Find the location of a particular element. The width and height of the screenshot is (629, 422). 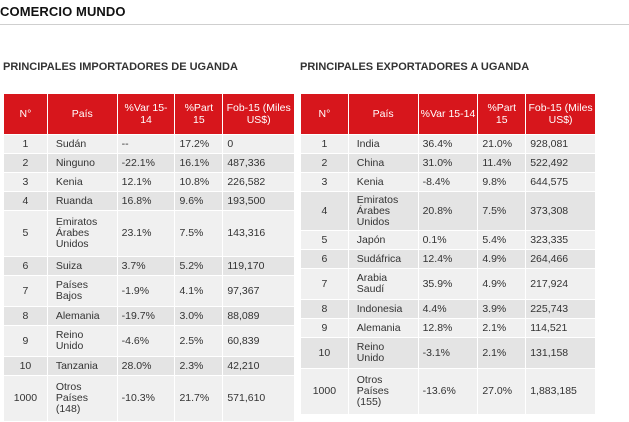

table-row: 4 Emiratos Árabes Unidos 20.8% 7.5% 373,308 is located at coordinates (448, 211).